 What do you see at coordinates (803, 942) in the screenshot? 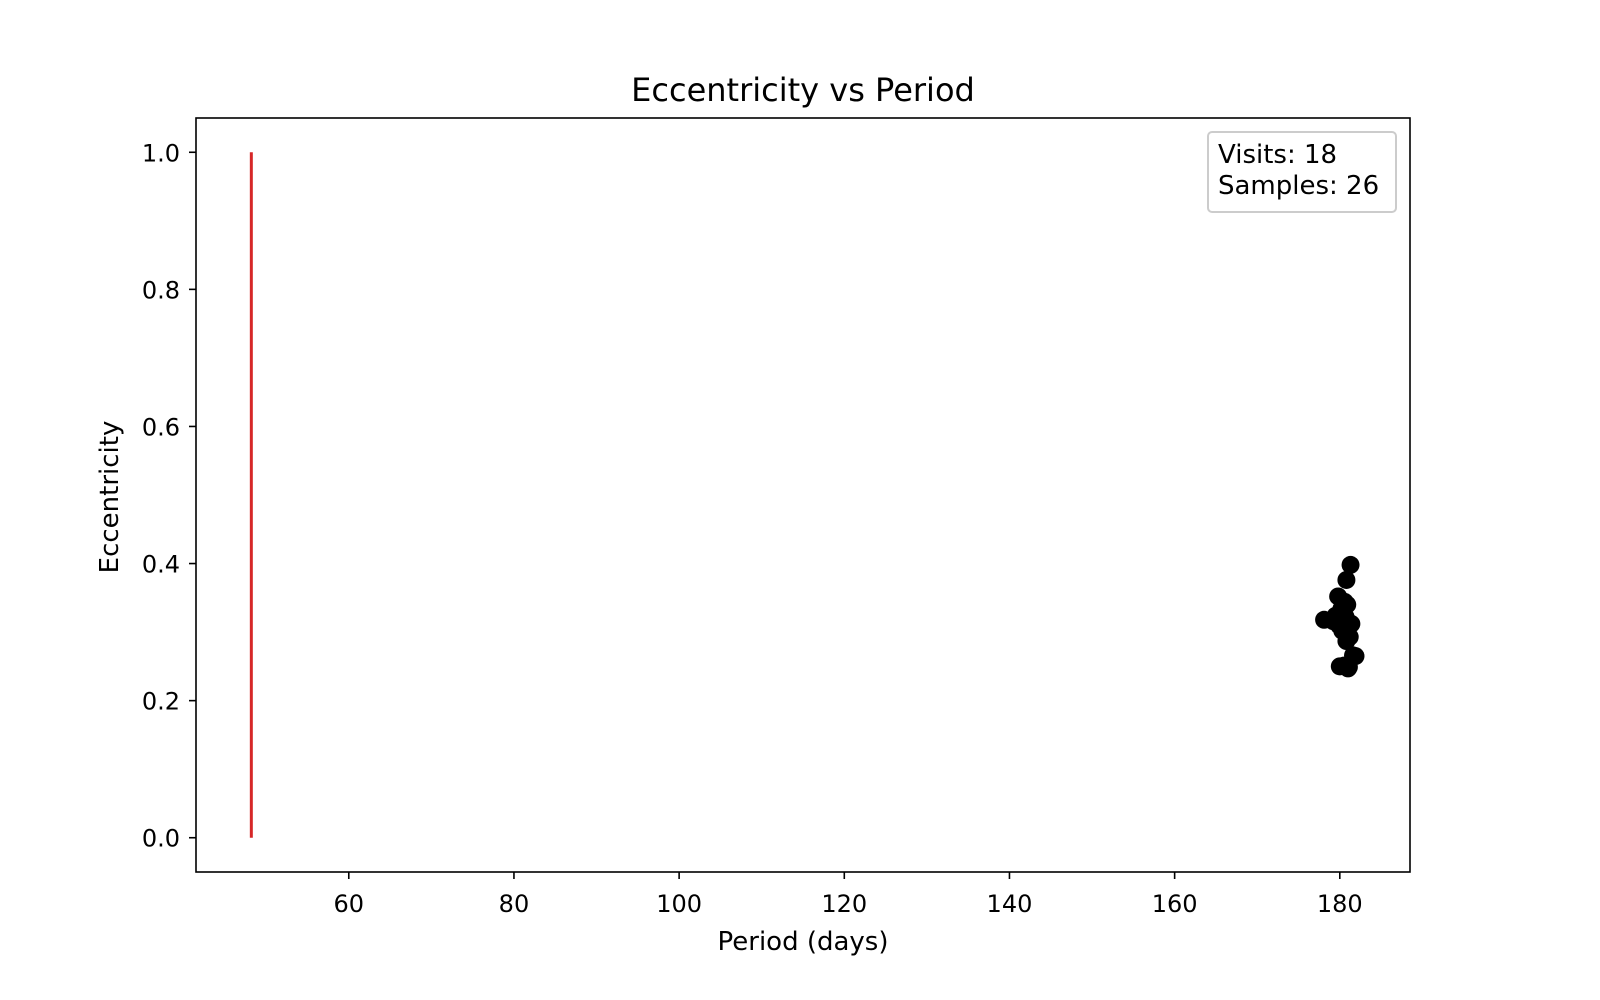
I see `x-axis-label: Period (days)` at bounding box center [803, 942].